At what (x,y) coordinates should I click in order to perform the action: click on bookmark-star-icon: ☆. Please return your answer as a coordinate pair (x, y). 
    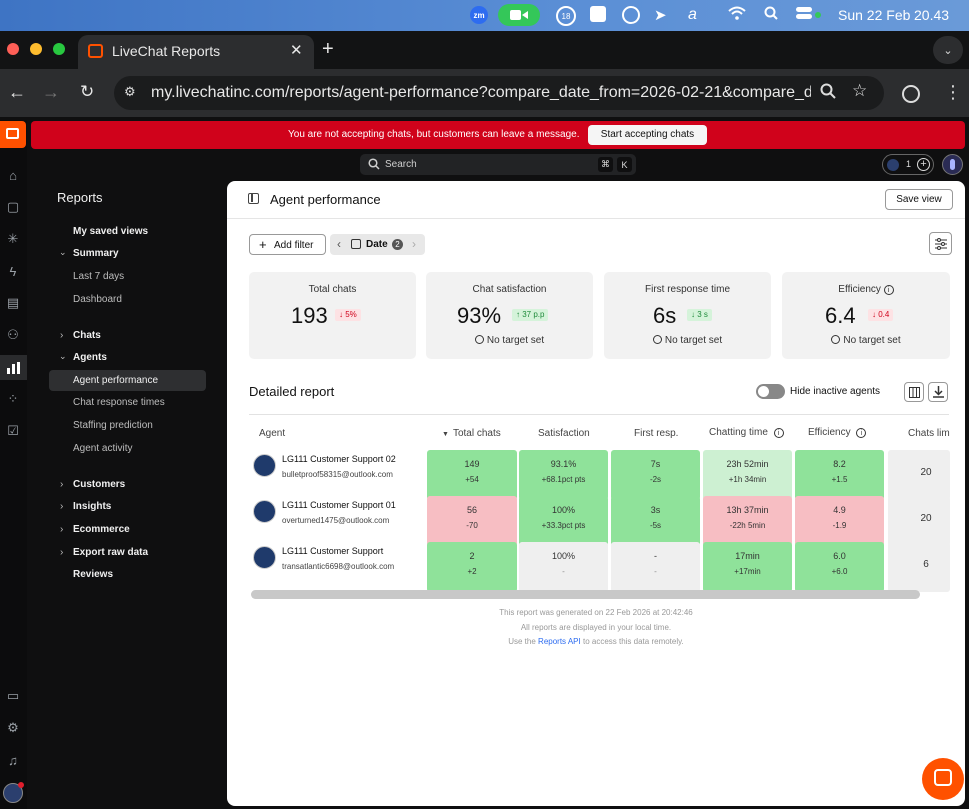
    Looking at the image, I should click on (860, 90).